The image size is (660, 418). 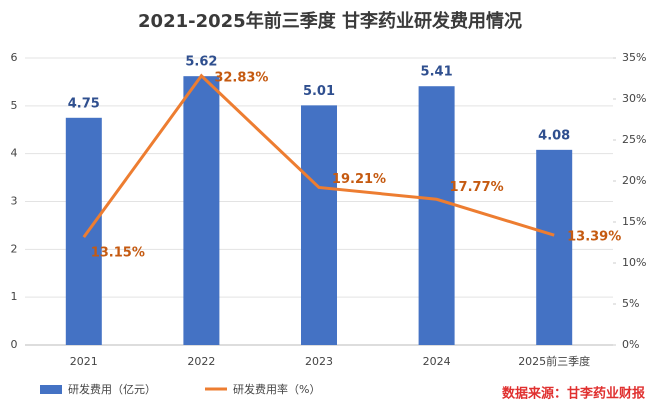 I want to click on x-tick-label: 2022, so click(x=201, y=361).